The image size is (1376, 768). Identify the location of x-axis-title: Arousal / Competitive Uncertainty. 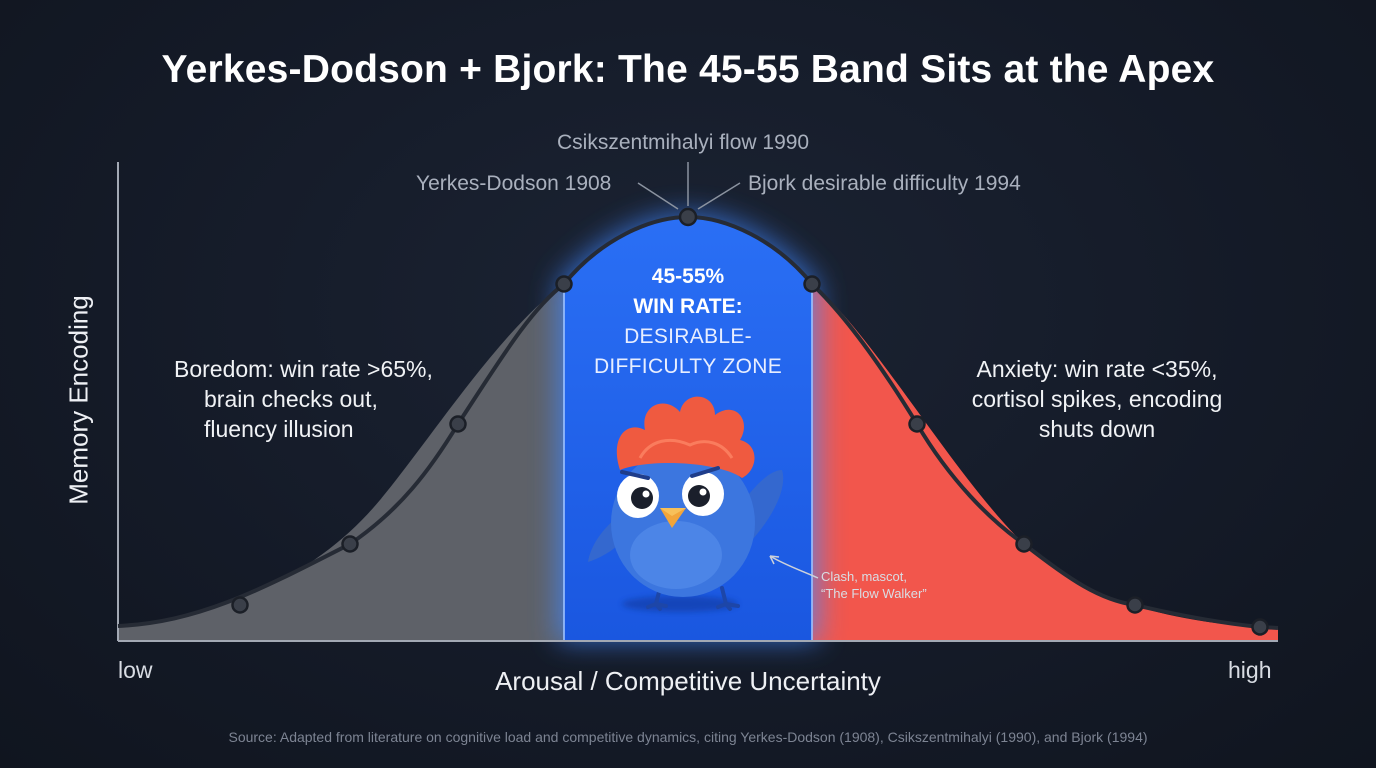
(688, 681).